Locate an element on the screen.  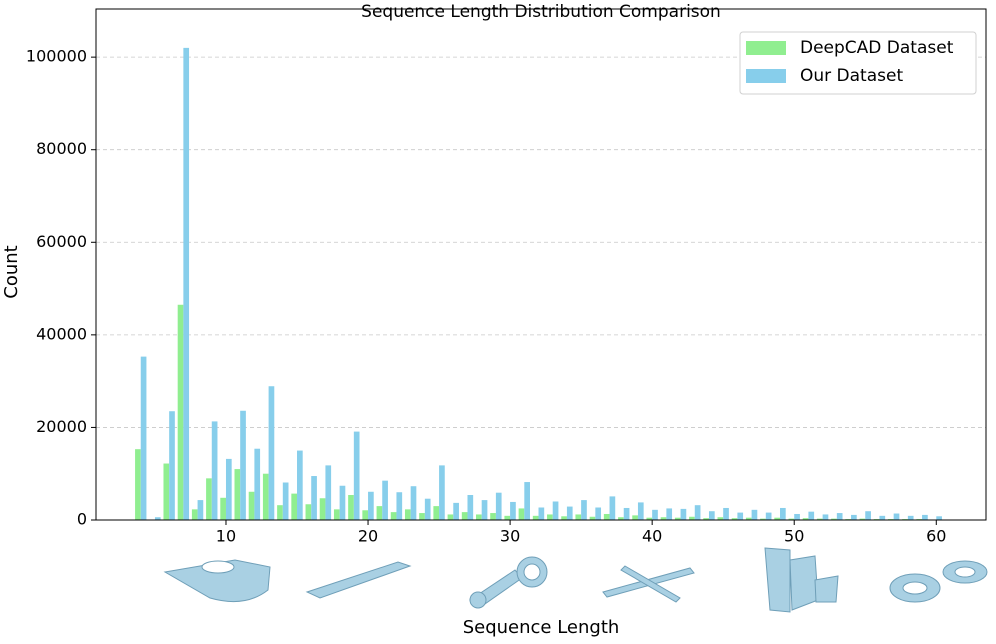
legend-label: Our Dataset is located at coordinates (851, 76).